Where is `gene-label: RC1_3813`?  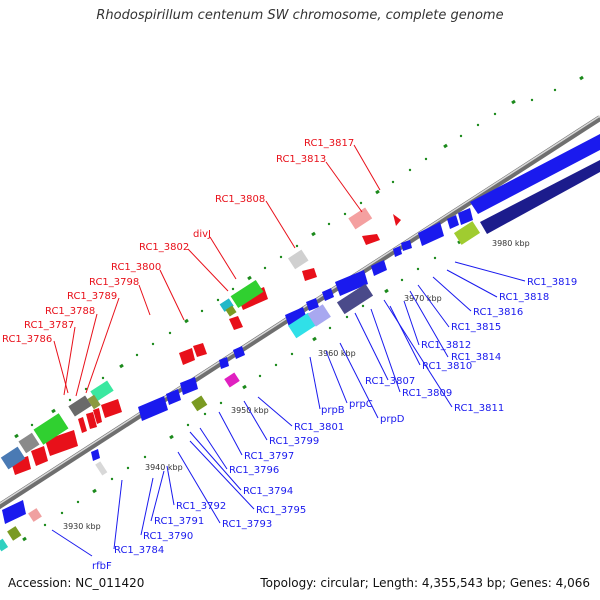 gene-label: RC1_3813 is located at coordinates (301, 159).